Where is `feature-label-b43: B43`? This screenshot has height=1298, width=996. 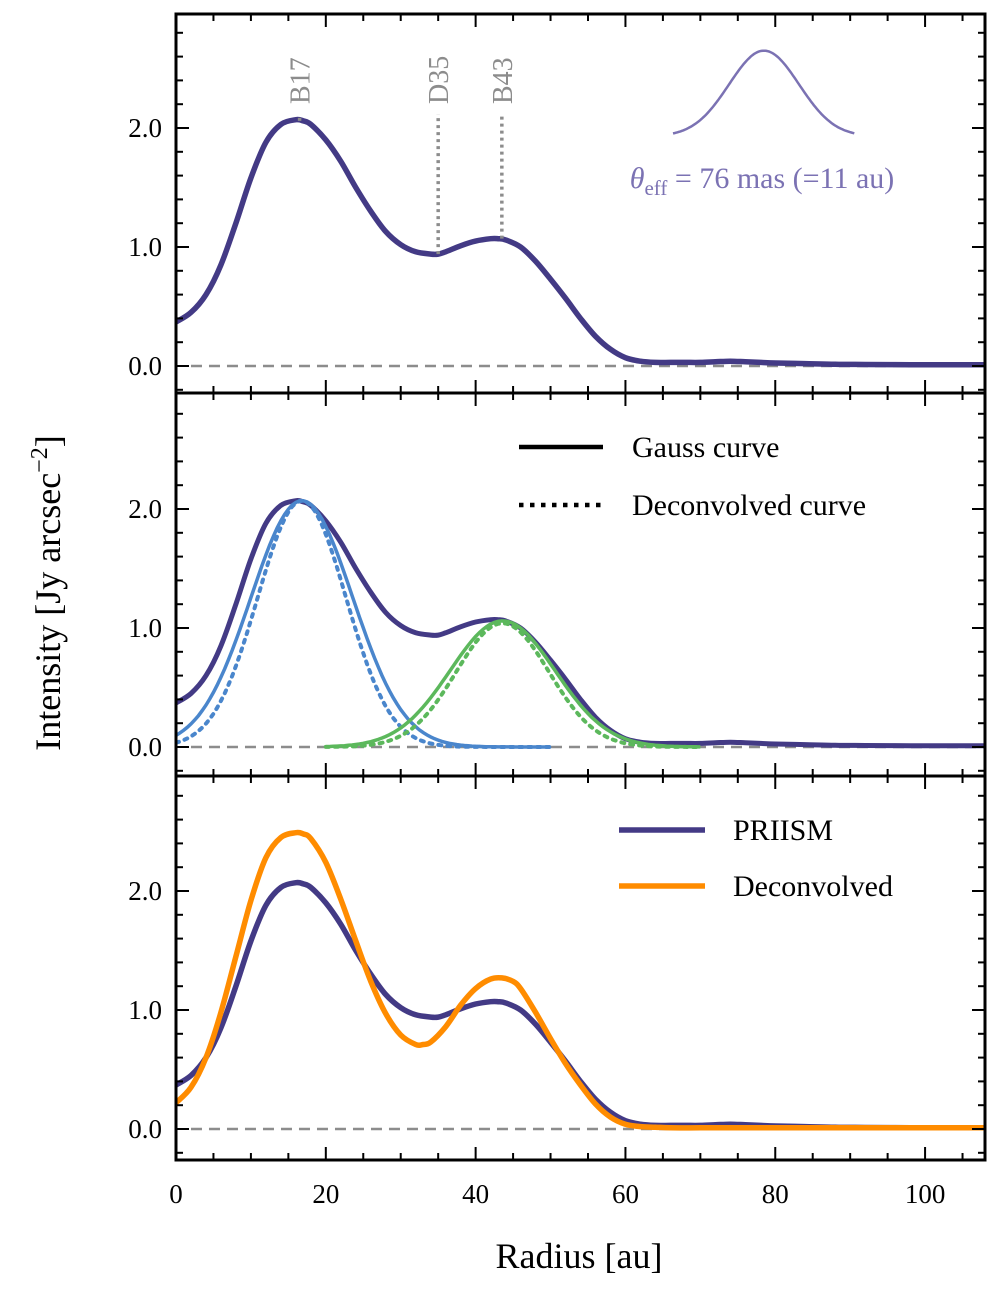 feature-label-b43: B43 is located at coordinates (503, 80).